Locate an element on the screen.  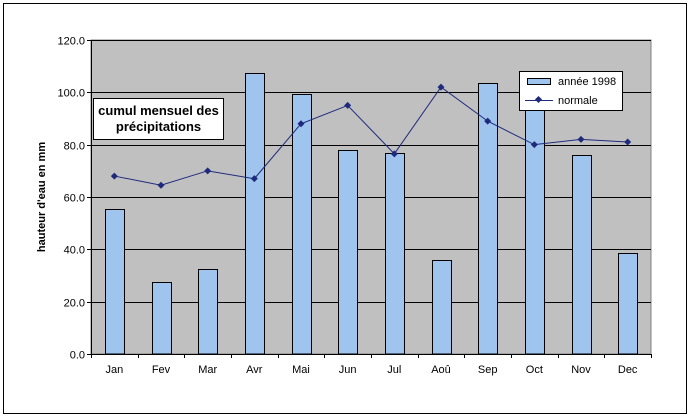
chart-title-box: cumul mensuel des précipitations is located at coordinates (158, 119).